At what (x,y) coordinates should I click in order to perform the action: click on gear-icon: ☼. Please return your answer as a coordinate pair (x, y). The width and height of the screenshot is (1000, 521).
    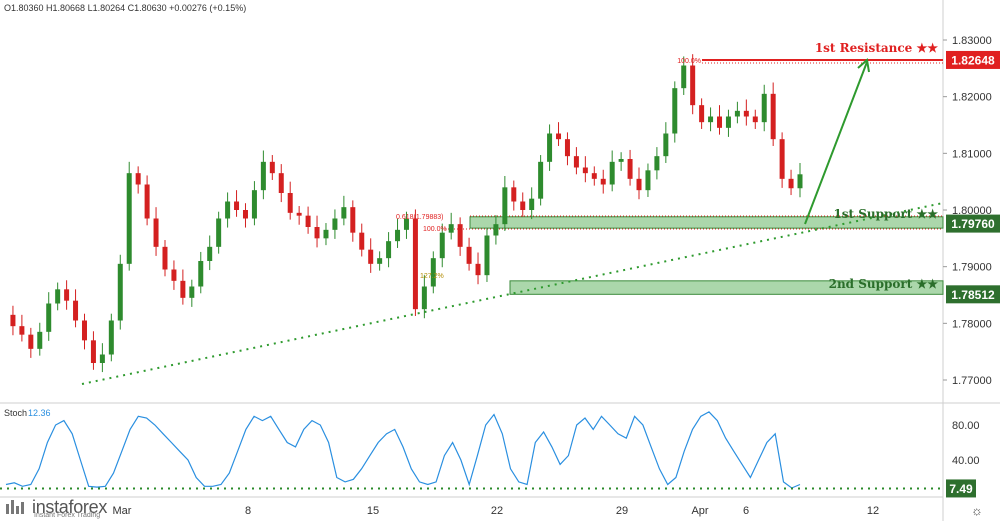
    Looking at the image, I should click on (977, 510).